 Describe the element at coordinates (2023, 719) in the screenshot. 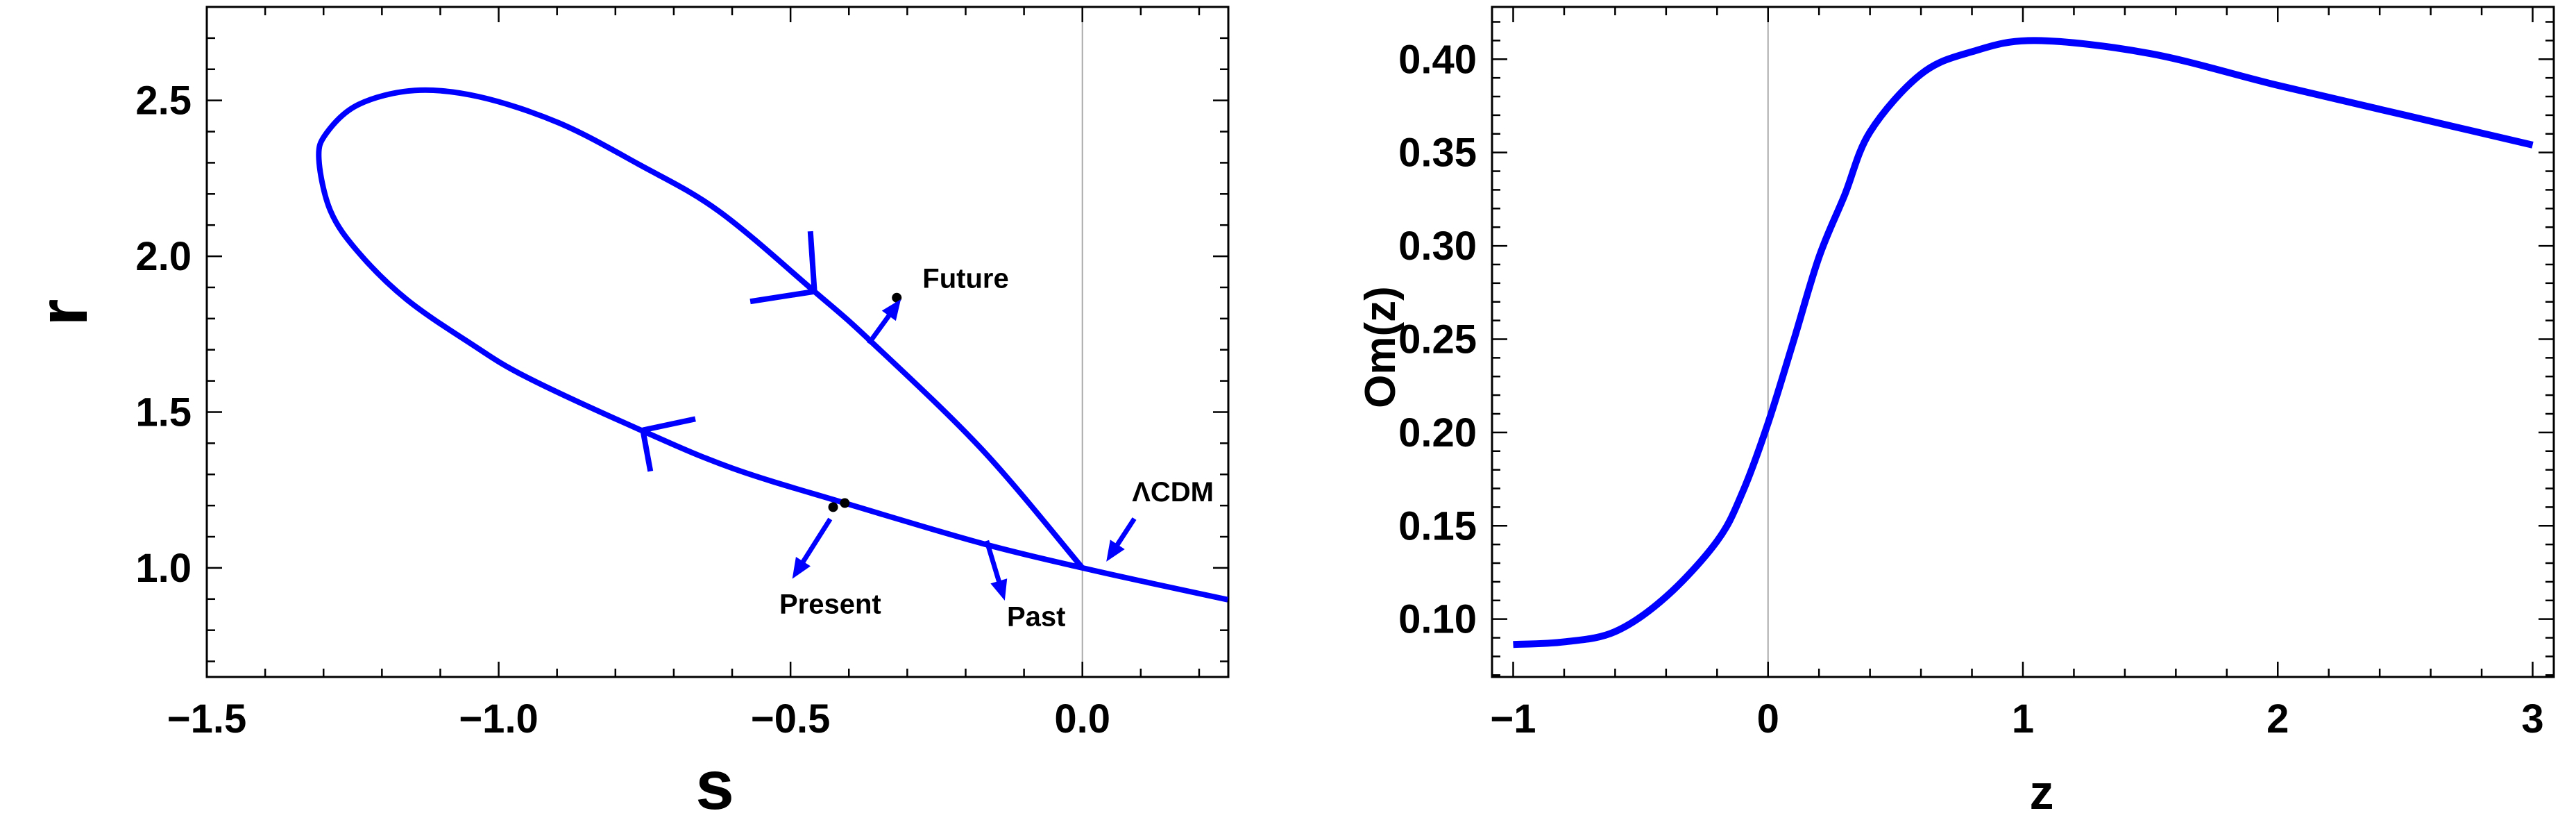

I see `x-tick-label: 1` at that location.